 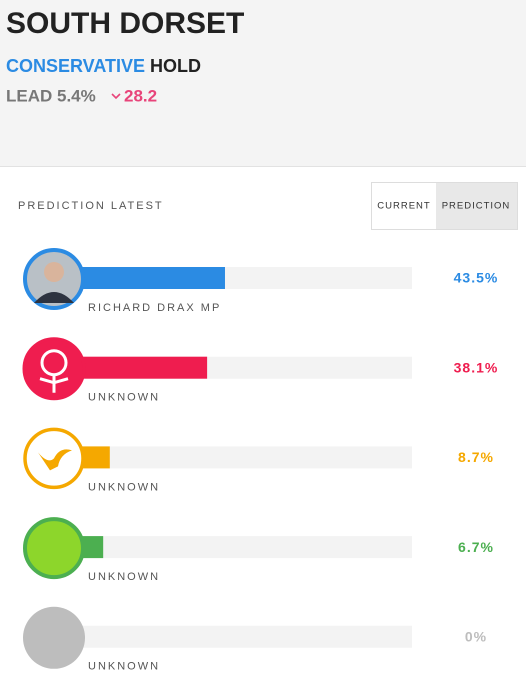 What do you see at coordinates (54, 297) in the screenshot?
I see `avatar-body` at bounding box center [54, 297].